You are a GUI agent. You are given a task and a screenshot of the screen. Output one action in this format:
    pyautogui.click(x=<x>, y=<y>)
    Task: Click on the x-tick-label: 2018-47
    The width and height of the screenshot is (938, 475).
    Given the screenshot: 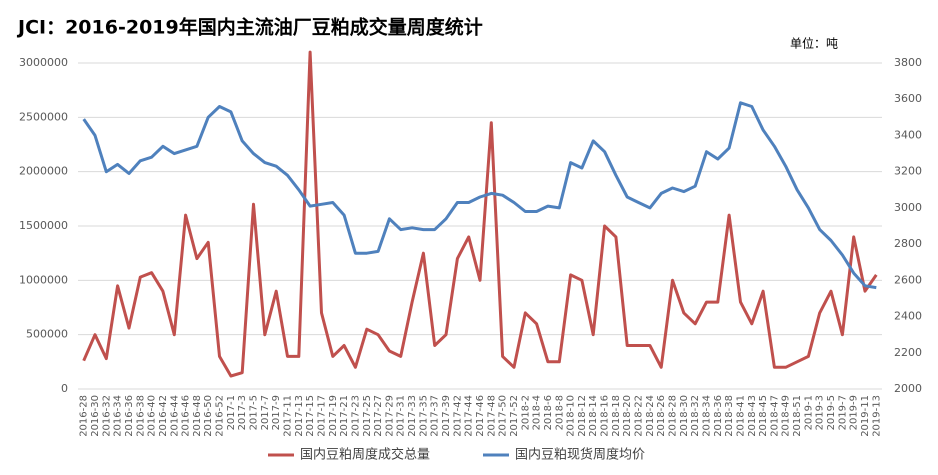 What is the action you would take?
    pyautogui.click(x=774, y=416)
    